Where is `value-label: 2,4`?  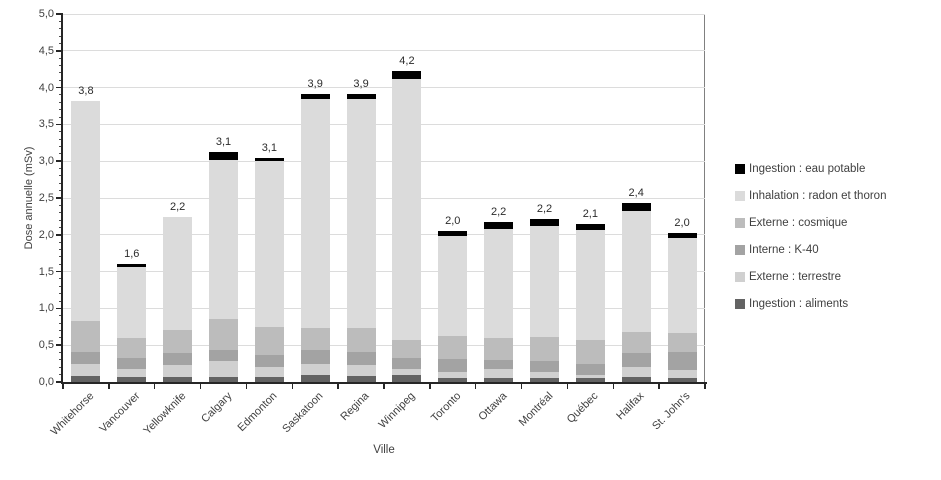 value-label: 2,4 is located at coordinates (636, 193).